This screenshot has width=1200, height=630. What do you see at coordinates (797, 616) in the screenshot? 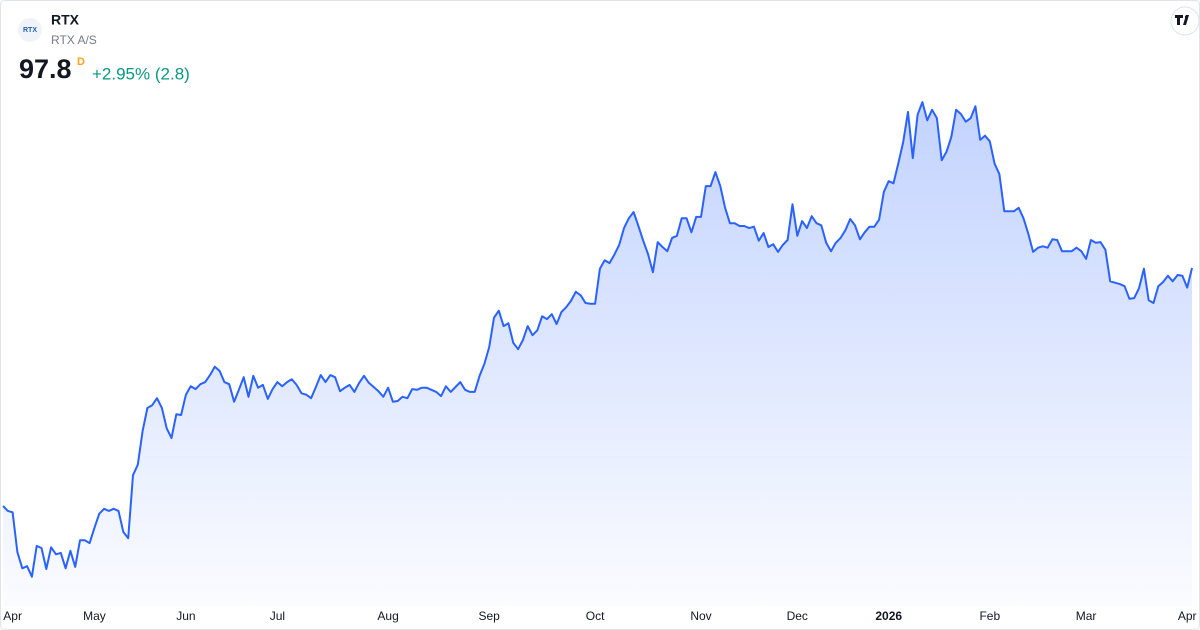
I see `x-tick-label: Dec` at bounding box center [797, 616].